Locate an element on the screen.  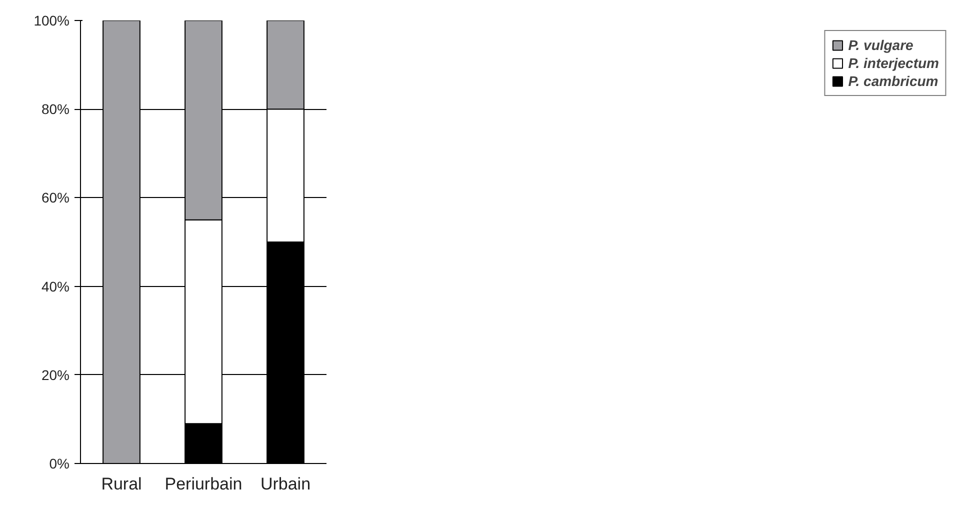
y-tick-label: 40% is located at coordinates (55, 286).